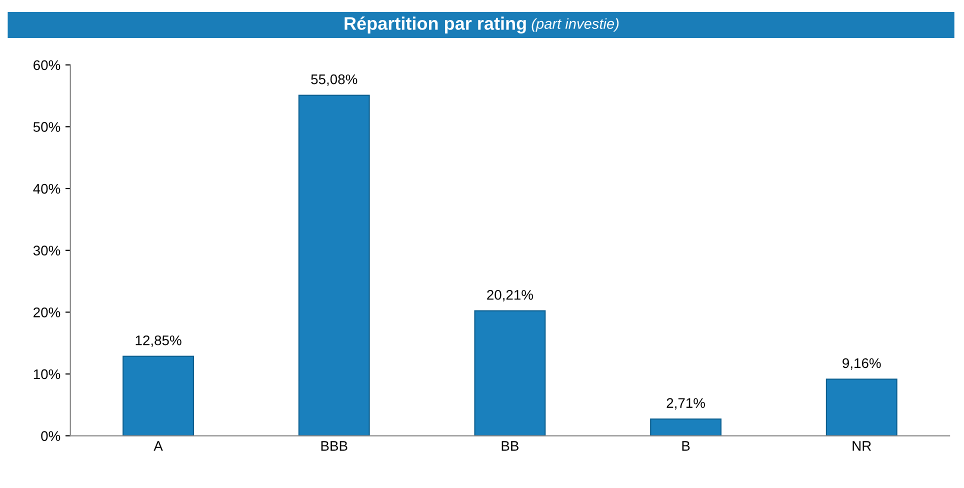  Describe the element at coordinates (861, 364) in the screenshot. I see `data-label: 9,16%` at that location.